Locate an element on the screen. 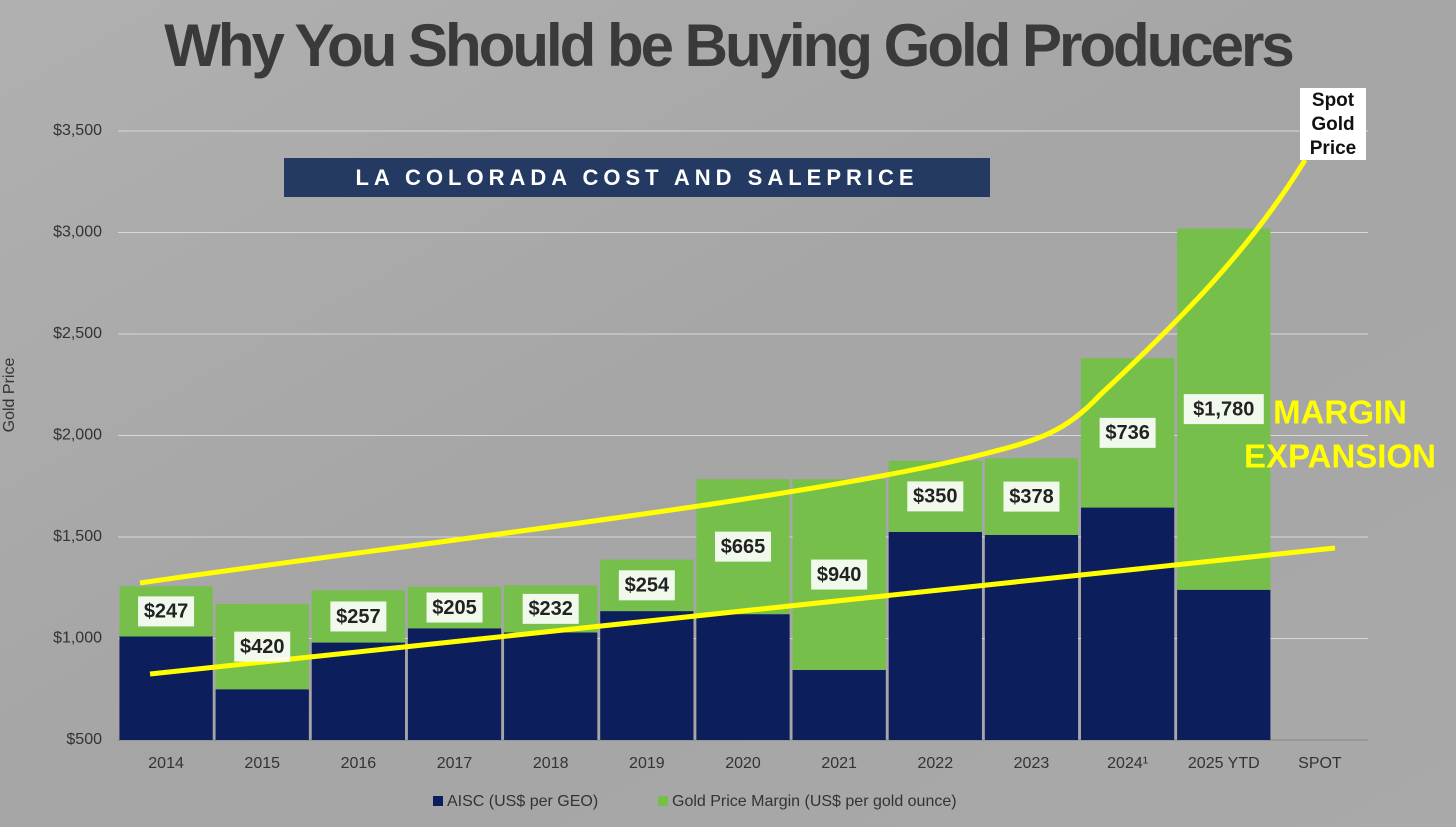  subtitle-box is located at coordinates (637, 177).